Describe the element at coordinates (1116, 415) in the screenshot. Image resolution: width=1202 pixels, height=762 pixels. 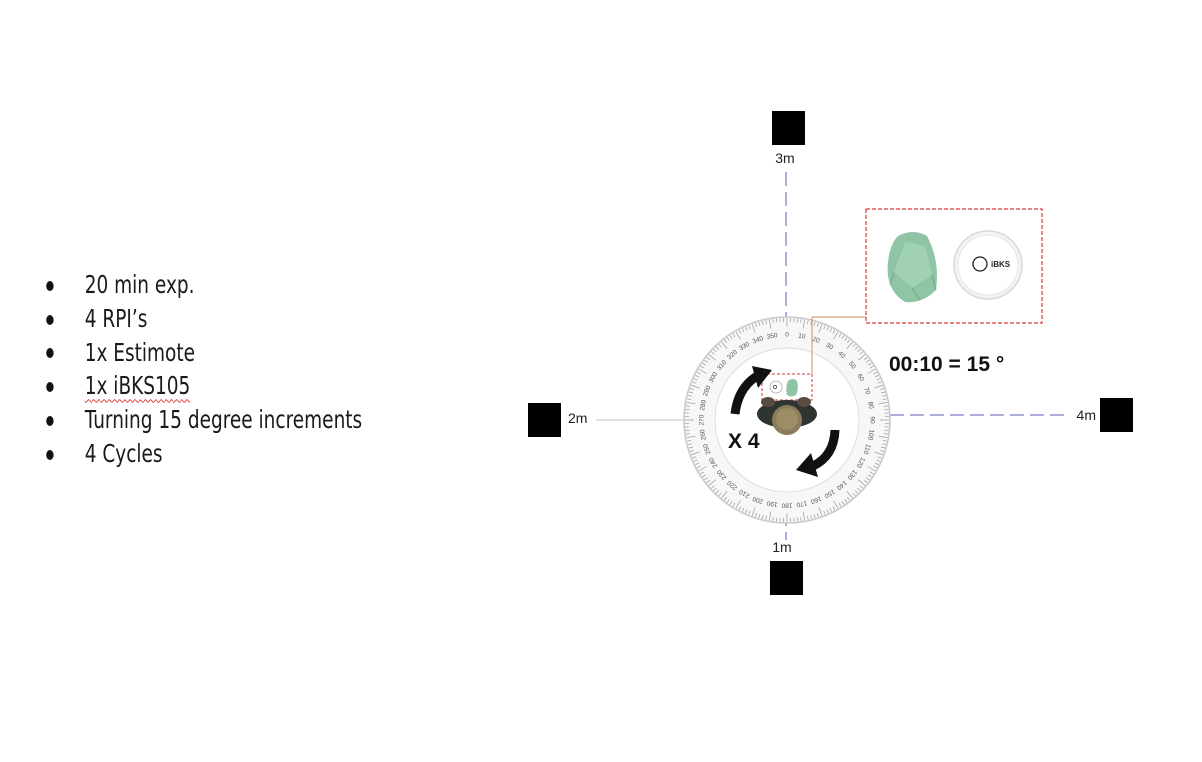
I see `station-square-right` at that location.